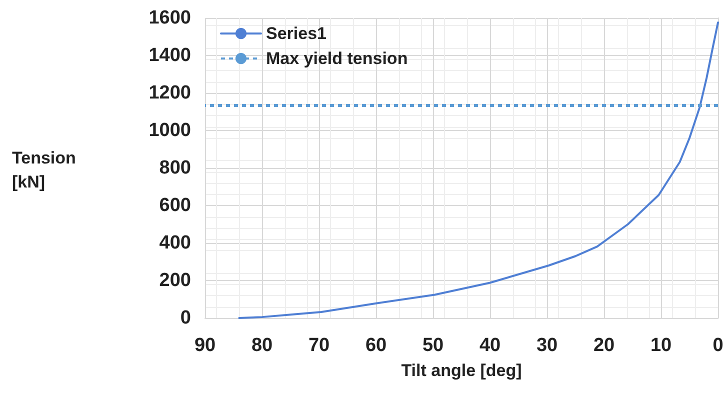  What do you see at coordinates (262, 345) in the screenshot?
I see `x-tick-label: 80` at bounding box center [262, 345].